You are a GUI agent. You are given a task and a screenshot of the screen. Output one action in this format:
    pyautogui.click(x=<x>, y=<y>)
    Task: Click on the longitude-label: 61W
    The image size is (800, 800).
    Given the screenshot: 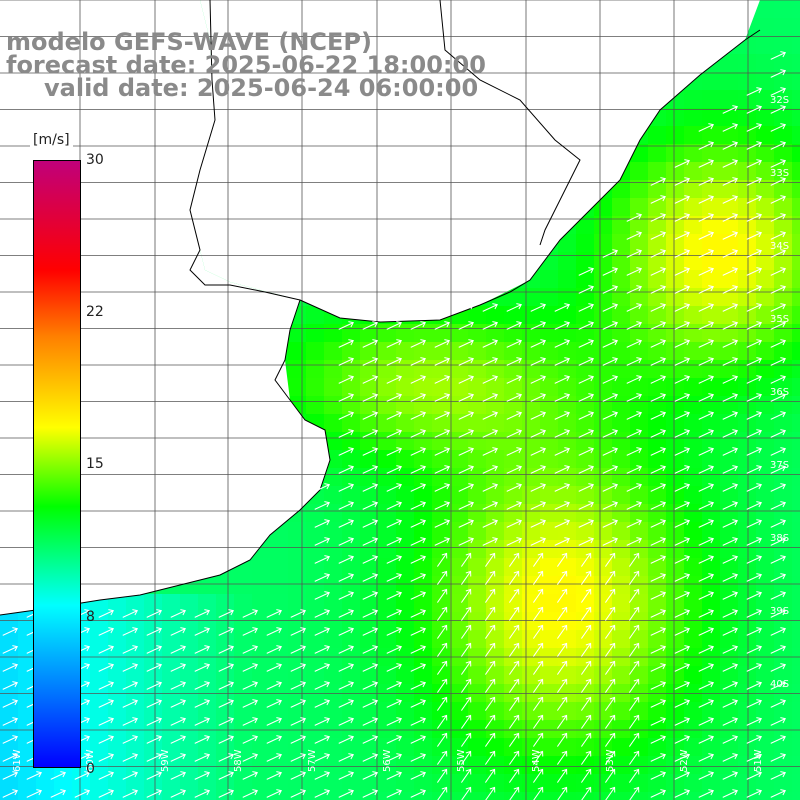 What is the action you would take?
    pyautogui.click(x=17, y=760)
    